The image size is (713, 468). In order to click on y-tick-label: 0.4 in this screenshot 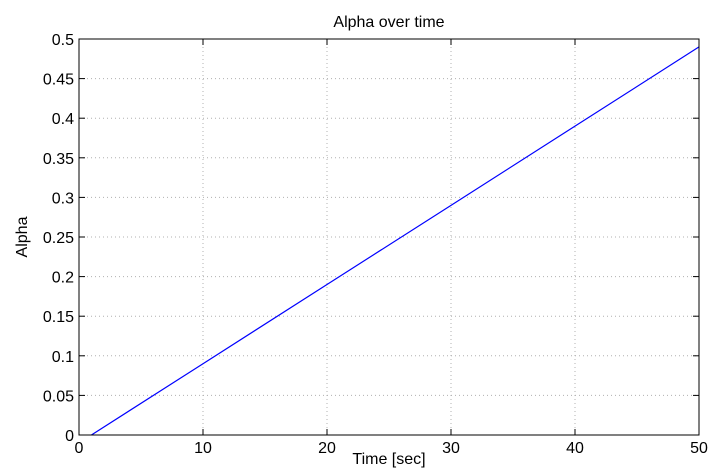, I will do `click(63, 119)`.